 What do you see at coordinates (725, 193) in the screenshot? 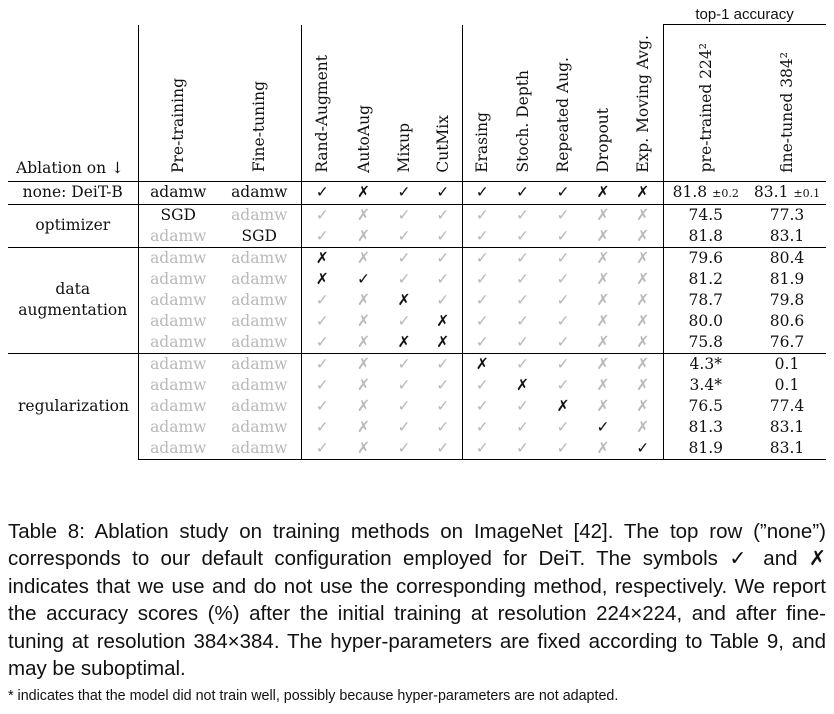
I see `acc224-std: ±0.2` at bounding box center [725, 193].